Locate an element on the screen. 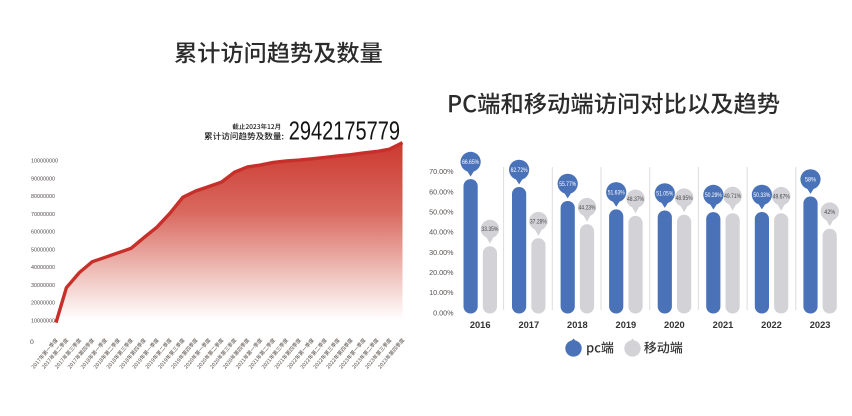 This screenshot has height=416, width=852. svg-text: 2018 is located at coordinates (577, 325).